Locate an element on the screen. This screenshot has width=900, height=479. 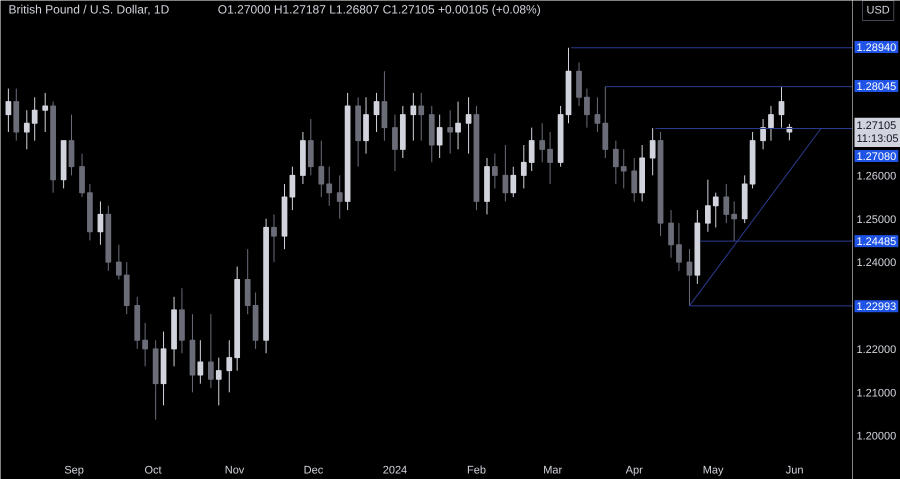
x-tick-label: Apr is located at coordinates (635, 470).